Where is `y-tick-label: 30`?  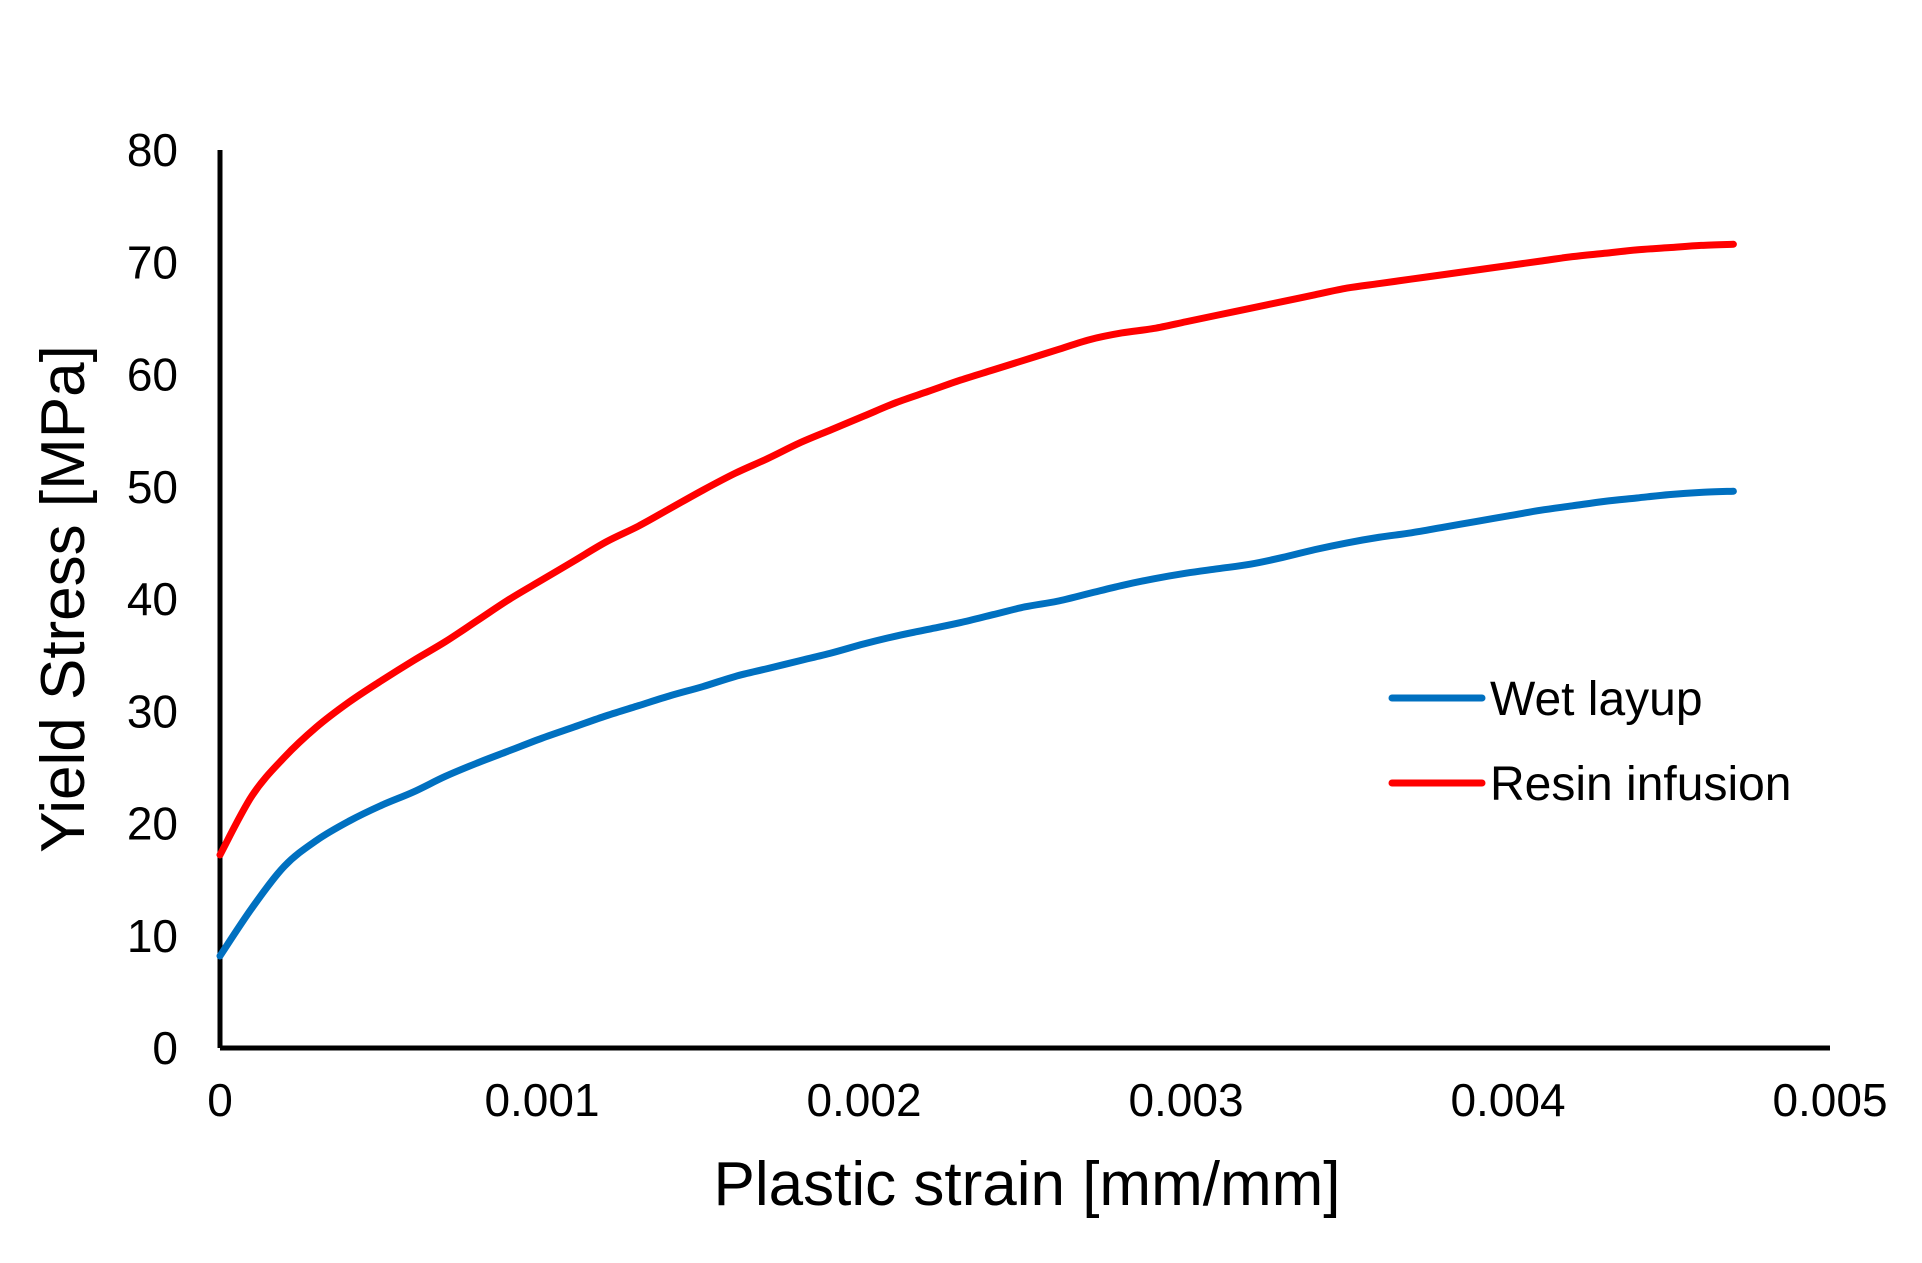 y-tick-label: 30 is located at coordinates (152, 711).